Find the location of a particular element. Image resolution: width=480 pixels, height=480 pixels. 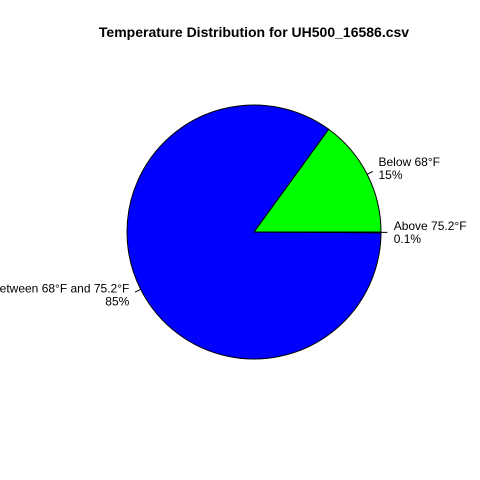

slice-label-2: Between 68°F and 75.2°F 85% is located at coordinates (65, 295).